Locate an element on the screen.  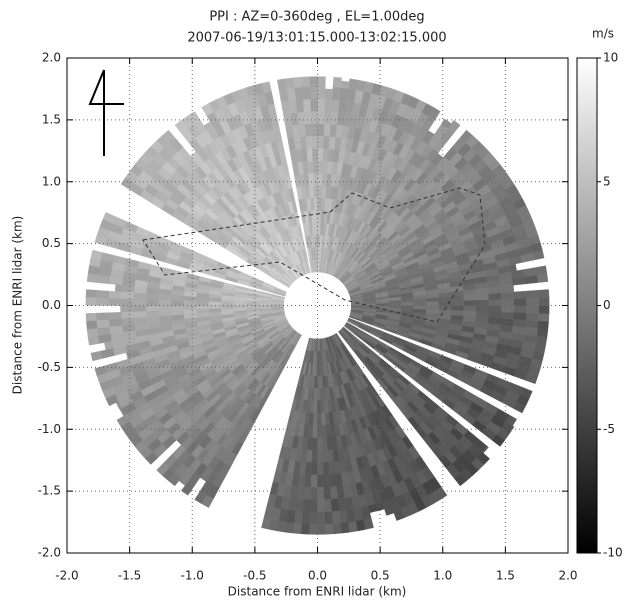
y-tick-label: -1.5 is located at coordinates (49, 491).